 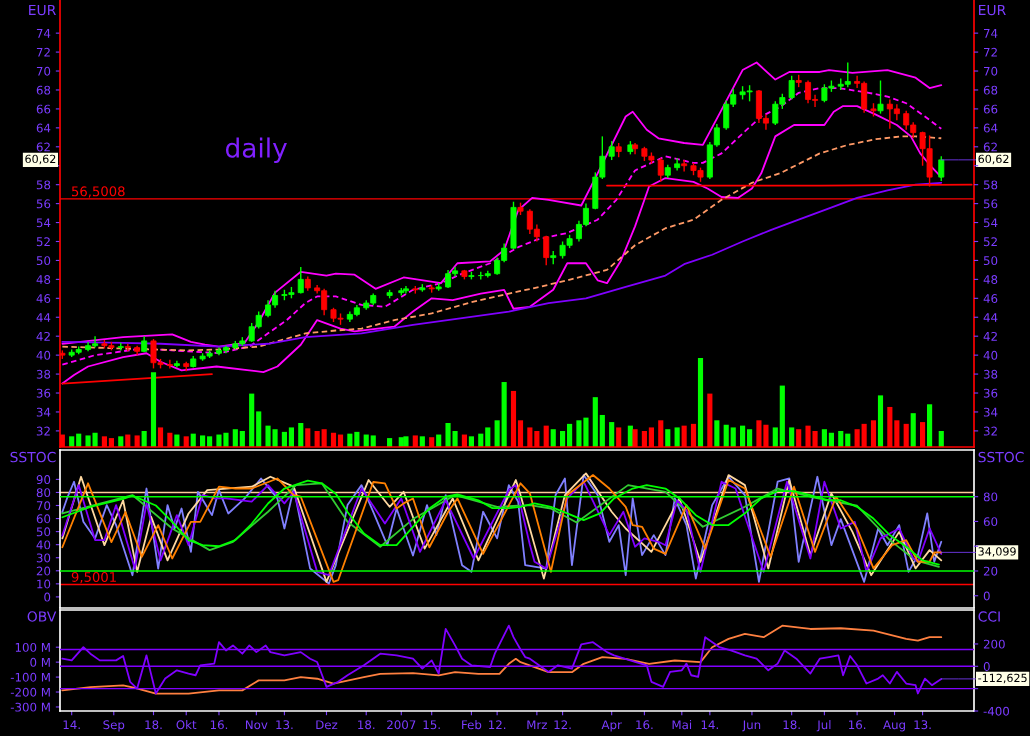 I want to click on x-tick-label: Mrz, so click(x=537, y=724).